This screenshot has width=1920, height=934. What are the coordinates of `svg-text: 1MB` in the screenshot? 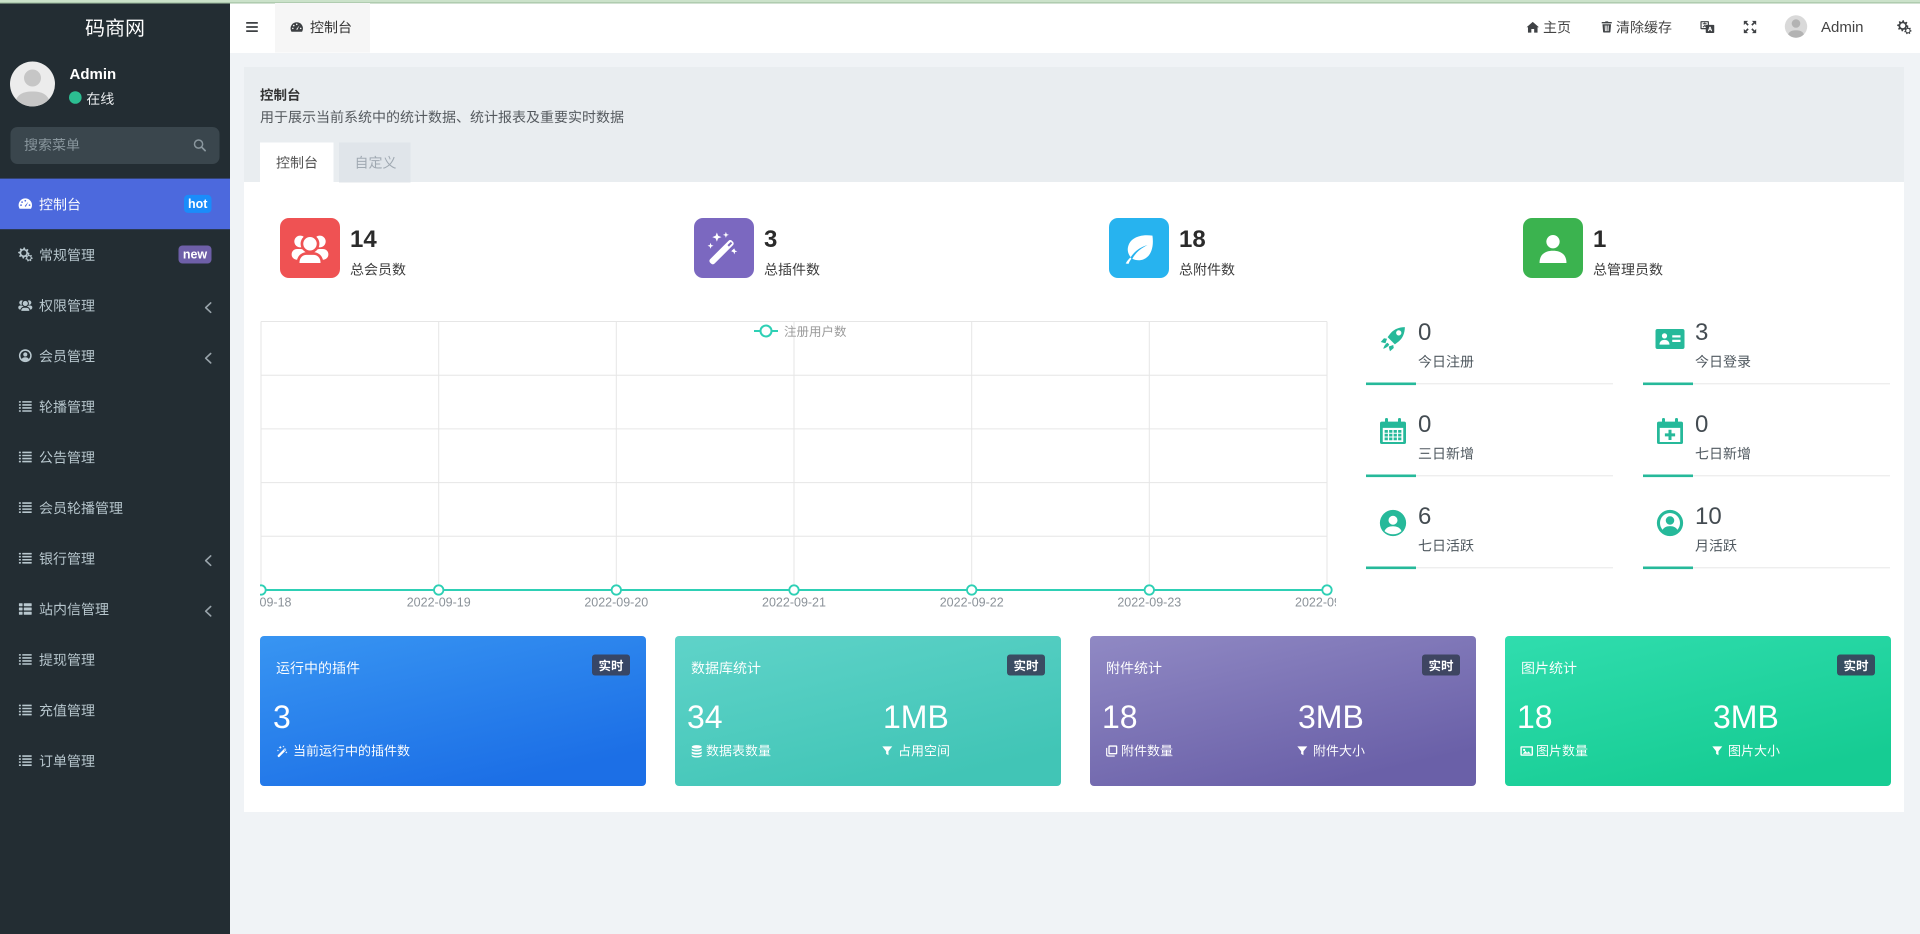 It's located at (916, 717).